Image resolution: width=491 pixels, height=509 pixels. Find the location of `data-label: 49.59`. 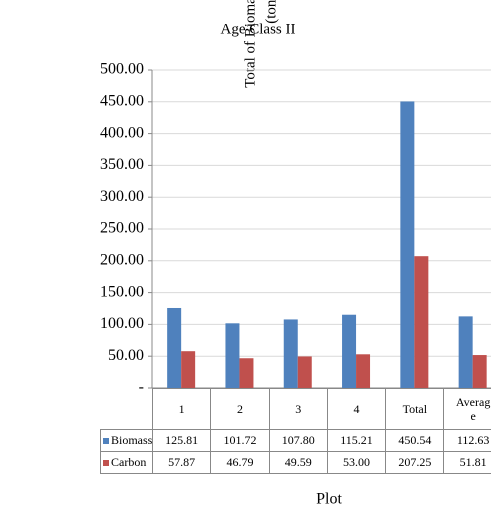

data-label: 49.59 is located at coordinates (298, 462).